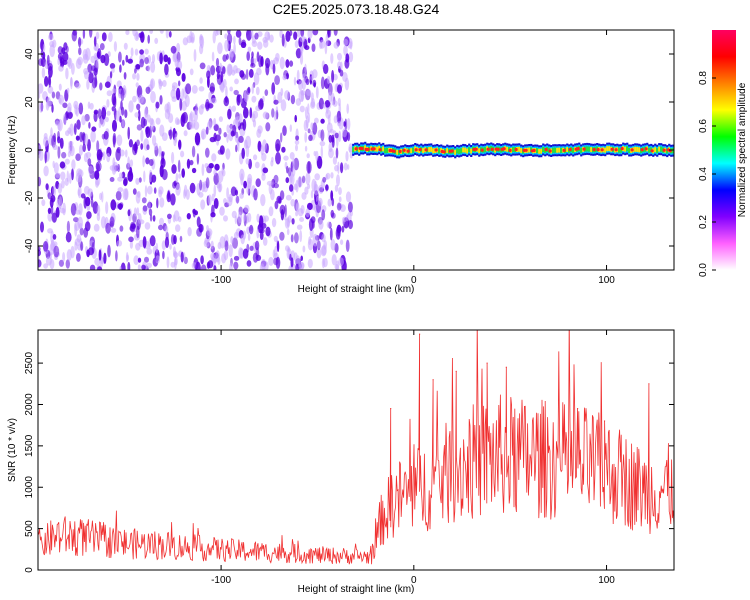 The image size is (750, 600). Describe the element at coordinates (724, 150) in the screenshot. I see `colorbar-gradient` at that location.